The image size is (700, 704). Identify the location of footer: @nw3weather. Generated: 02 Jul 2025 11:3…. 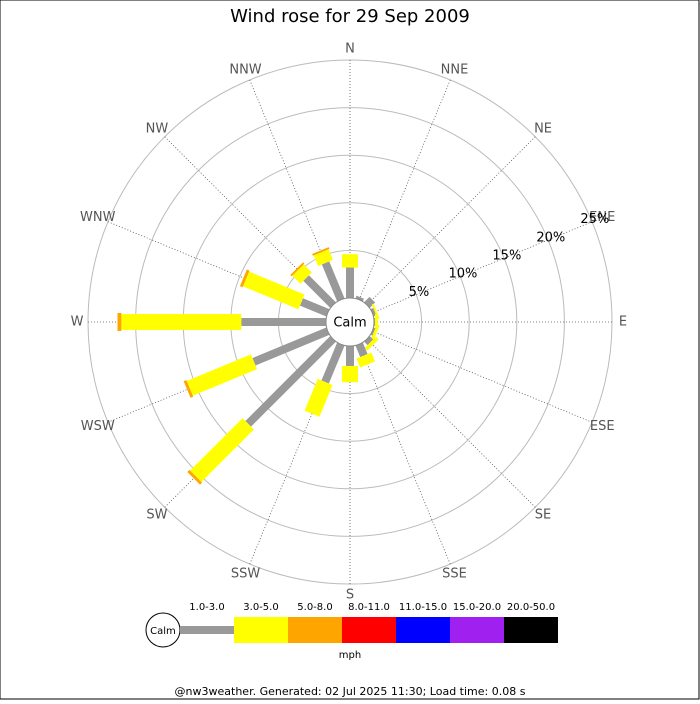
(350, 691).